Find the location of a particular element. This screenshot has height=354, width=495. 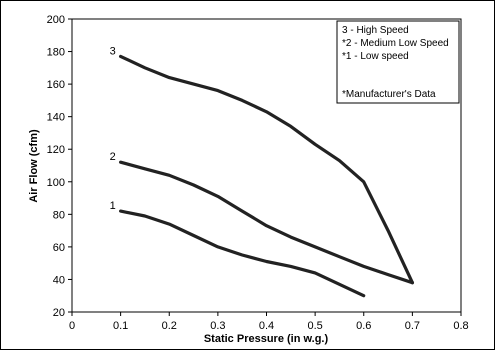

x-tick-label: 0.6 is located at coordinates (363, 326).